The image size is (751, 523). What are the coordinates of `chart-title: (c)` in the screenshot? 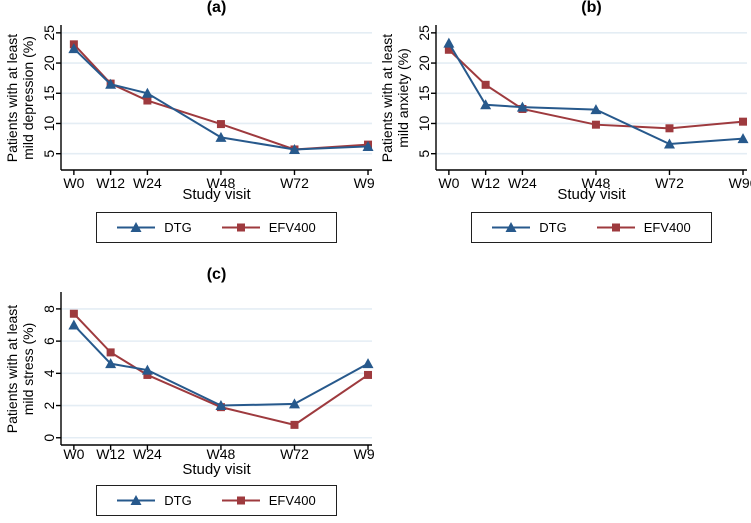 It's located at (216, 274).